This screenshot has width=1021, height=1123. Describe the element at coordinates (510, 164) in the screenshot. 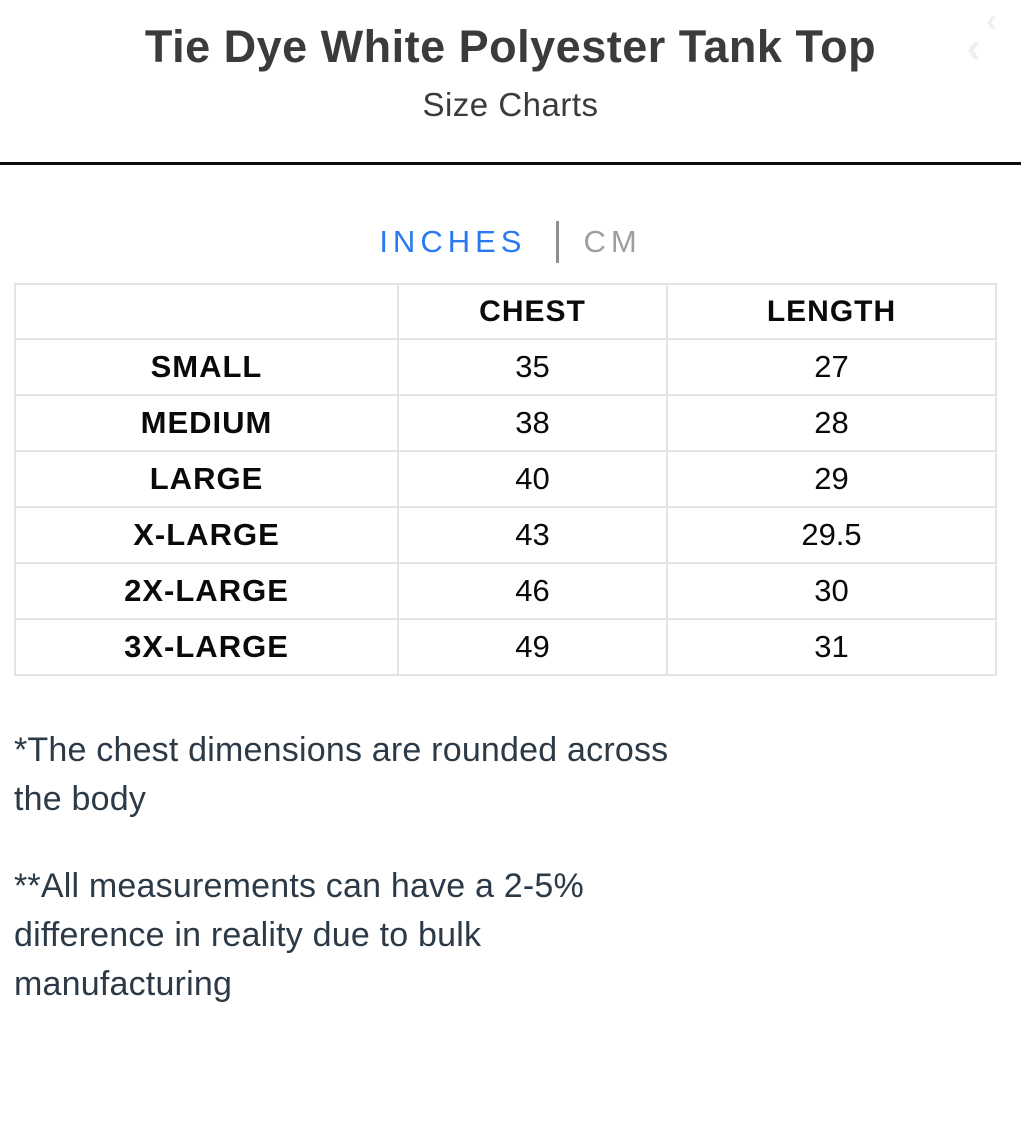

I see `header-divider` at that location.